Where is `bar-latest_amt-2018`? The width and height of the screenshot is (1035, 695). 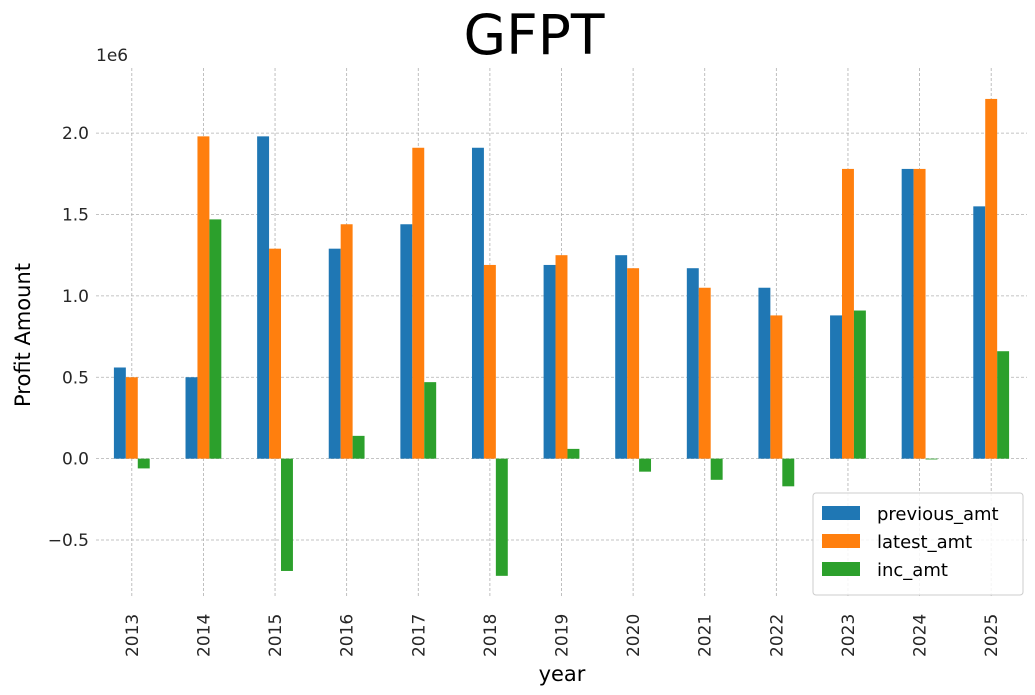 bar-latest_amt-2018 is located at coordinates (489, 361).